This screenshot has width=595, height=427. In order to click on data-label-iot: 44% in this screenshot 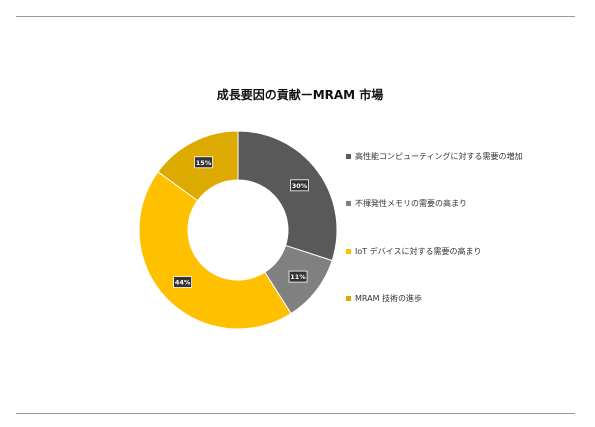, I will do `click(182, 282)`.